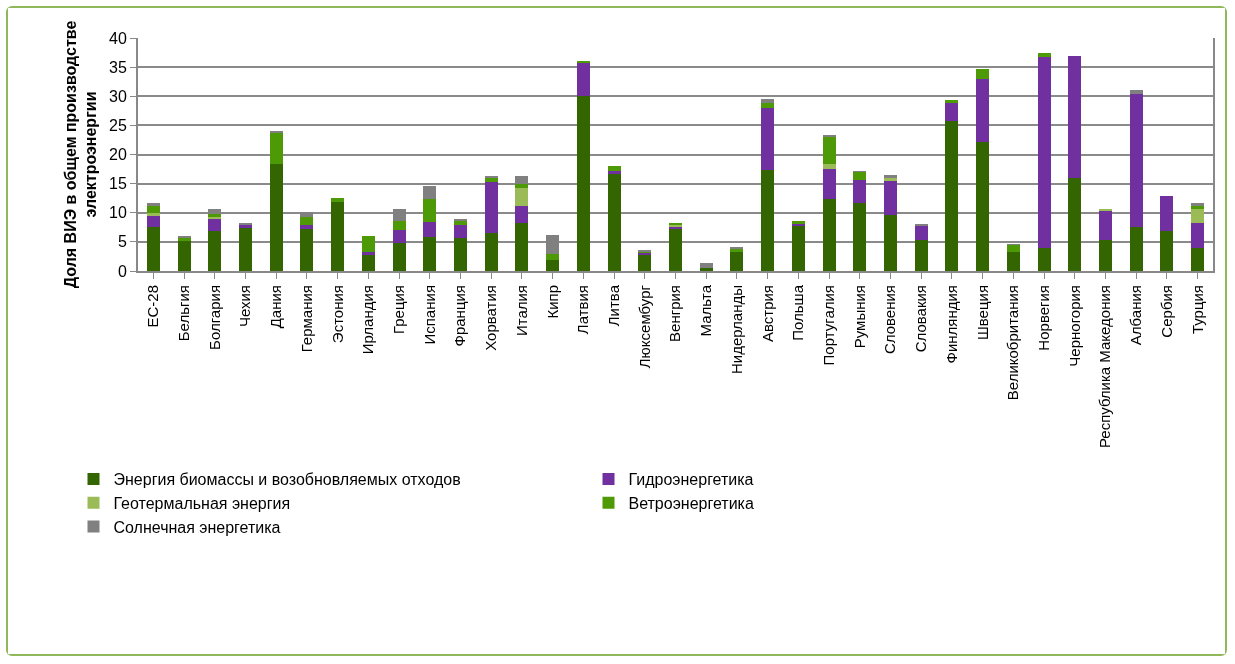  I want to click on x-tick-label: Испания, so click(429, 315).